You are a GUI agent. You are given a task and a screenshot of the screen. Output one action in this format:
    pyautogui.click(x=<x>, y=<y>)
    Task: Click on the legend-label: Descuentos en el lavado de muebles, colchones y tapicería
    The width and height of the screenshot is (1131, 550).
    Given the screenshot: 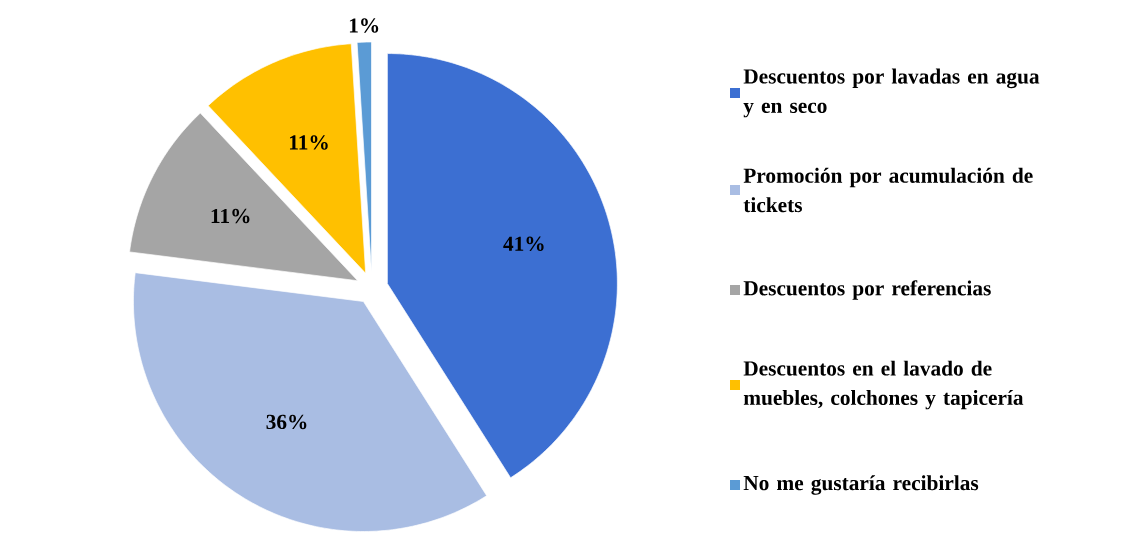 What is the action you would take?
    pyautogui.click(x=883, y=385)
    